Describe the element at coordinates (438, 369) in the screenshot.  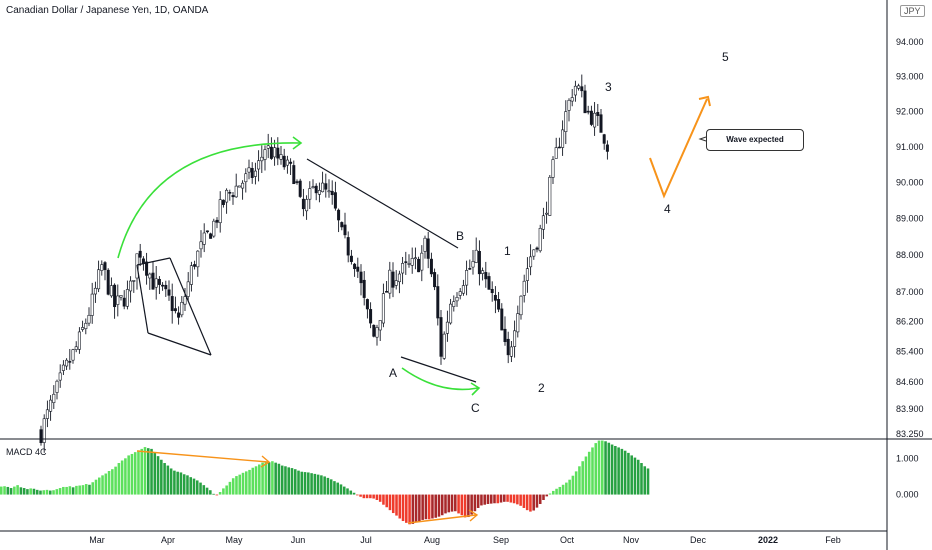
I see `channel-lower-line` at that location.